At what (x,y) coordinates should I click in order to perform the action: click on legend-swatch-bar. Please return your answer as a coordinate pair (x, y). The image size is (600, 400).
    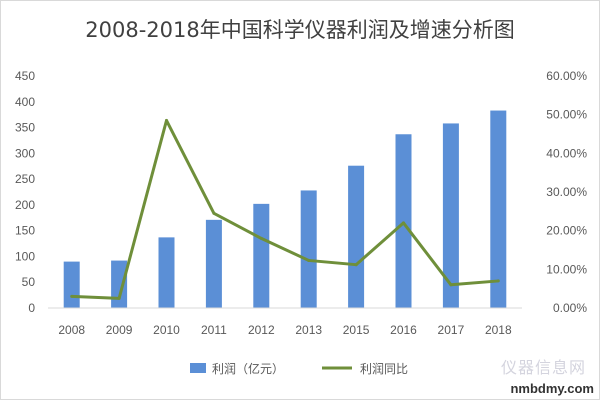
    Looking at the image, I should click on (198, 368).